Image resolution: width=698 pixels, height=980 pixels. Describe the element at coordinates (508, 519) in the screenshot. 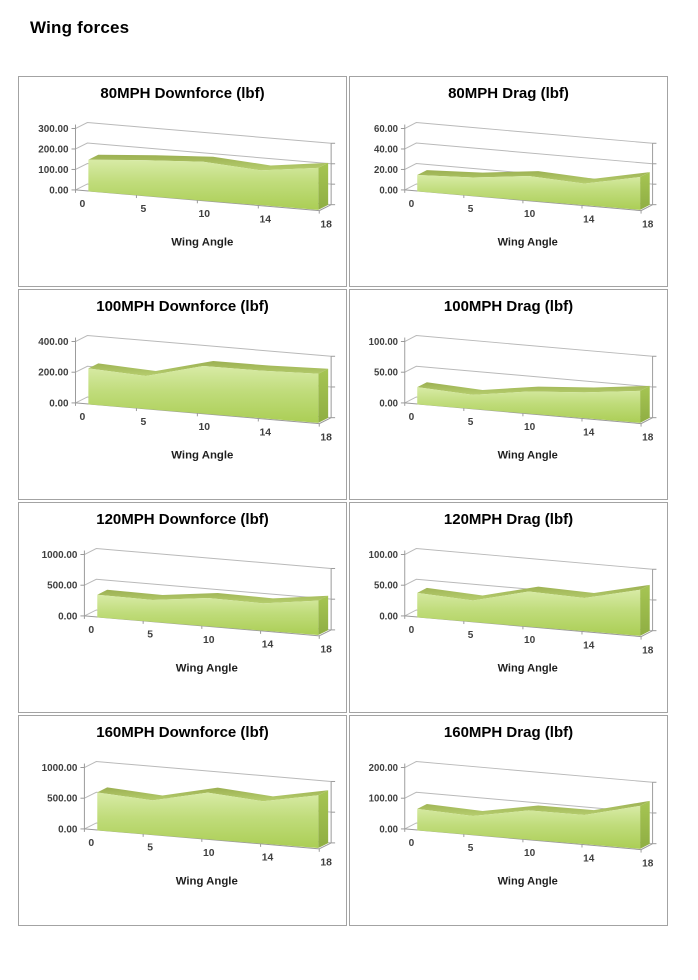

I see `chart-title: 120MPH Drag (lbf)` at that location.